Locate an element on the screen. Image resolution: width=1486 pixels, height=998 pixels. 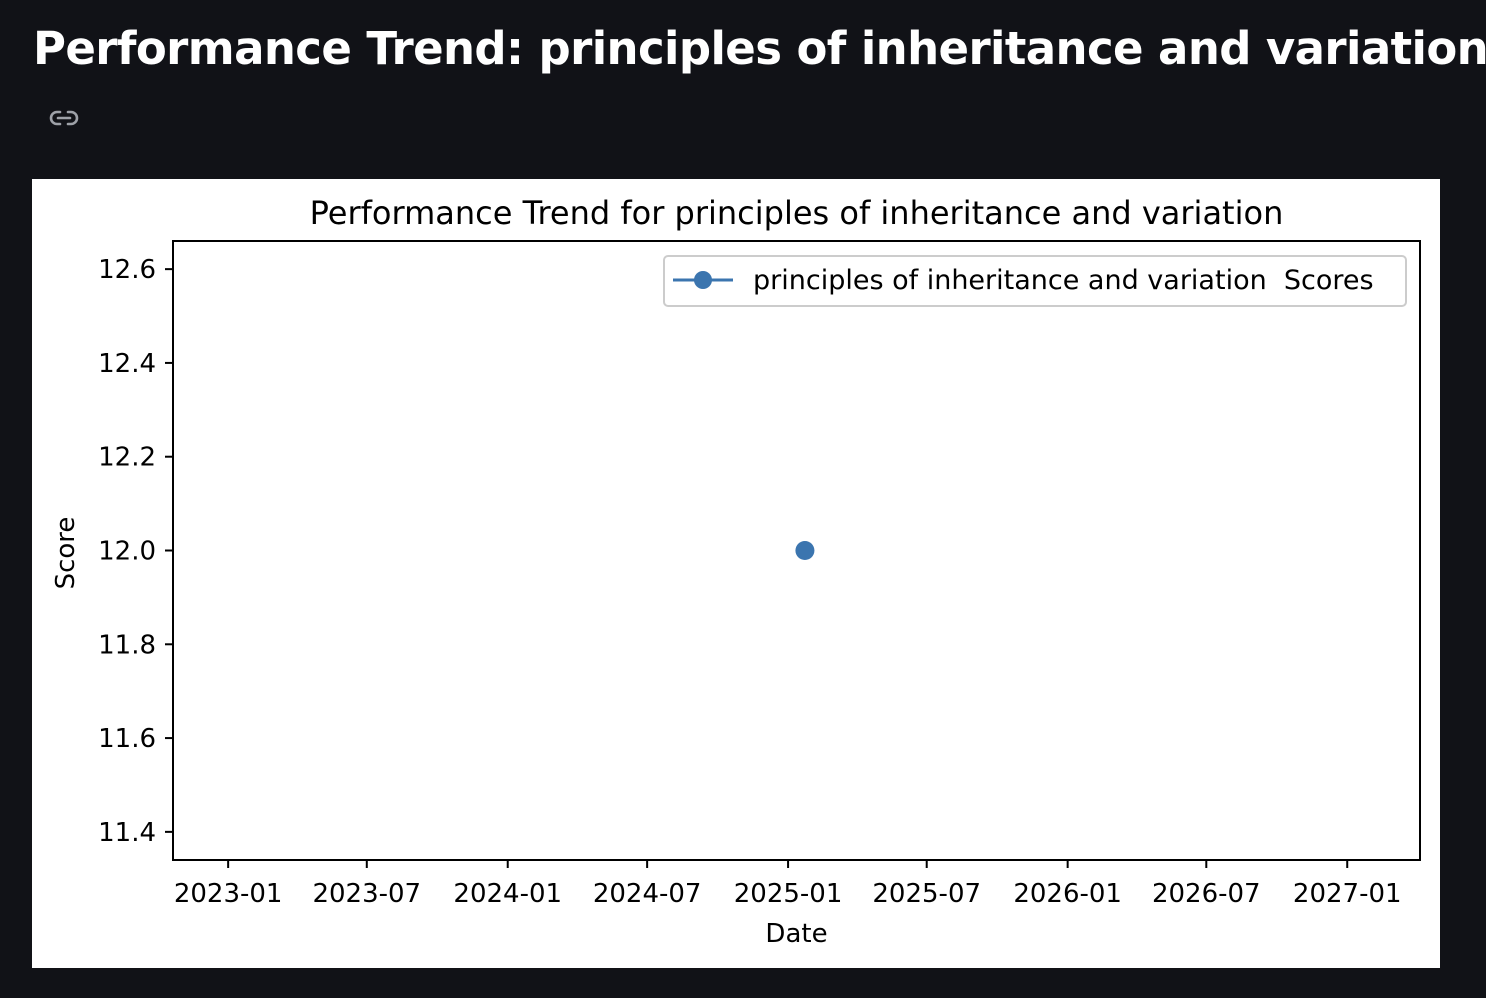
x-tick-label: 2023-07 is located at coordinates (366, 894).